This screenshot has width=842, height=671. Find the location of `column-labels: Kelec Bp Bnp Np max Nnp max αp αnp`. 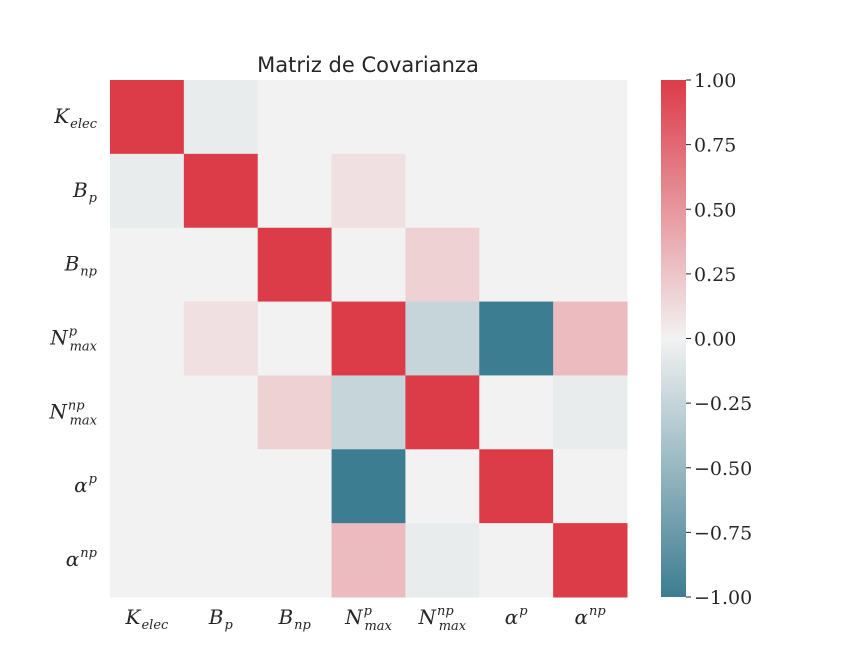

column-labels: Kelec Bp Bnp Np max Nnp max αp αnp is located at coordinates (366, 619).